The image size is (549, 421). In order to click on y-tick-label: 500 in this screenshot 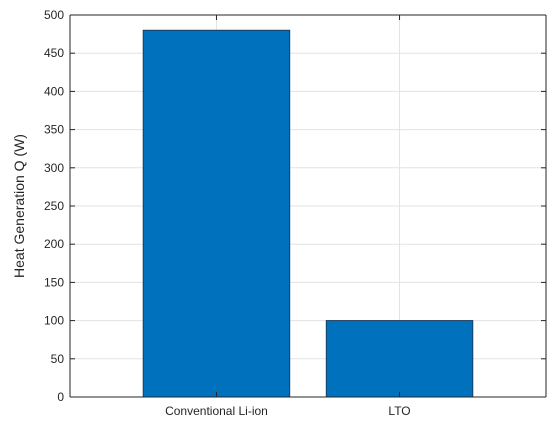, I will do `click(54, 15)`.